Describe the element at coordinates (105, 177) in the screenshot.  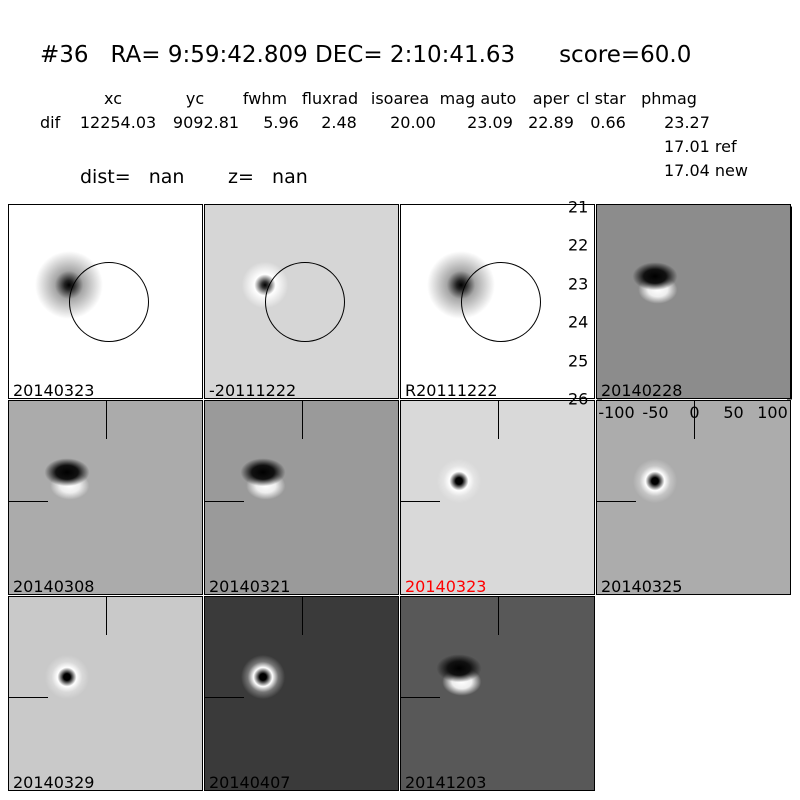
I see `dist-label: dist=` at that location.